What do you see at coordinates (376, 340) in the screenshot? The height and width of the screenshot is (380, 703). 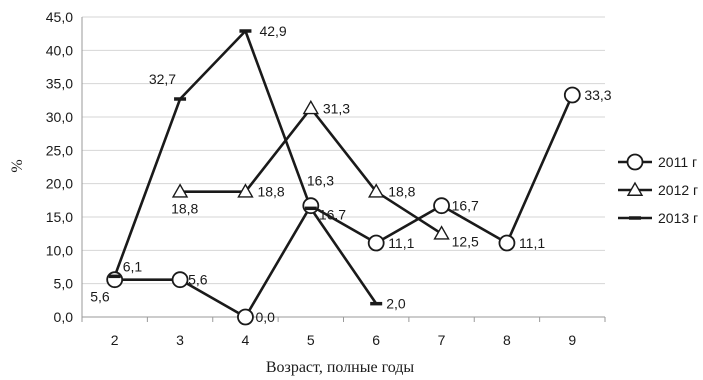 I see `x-tick-label: 6` at bounding box center [376, 340].